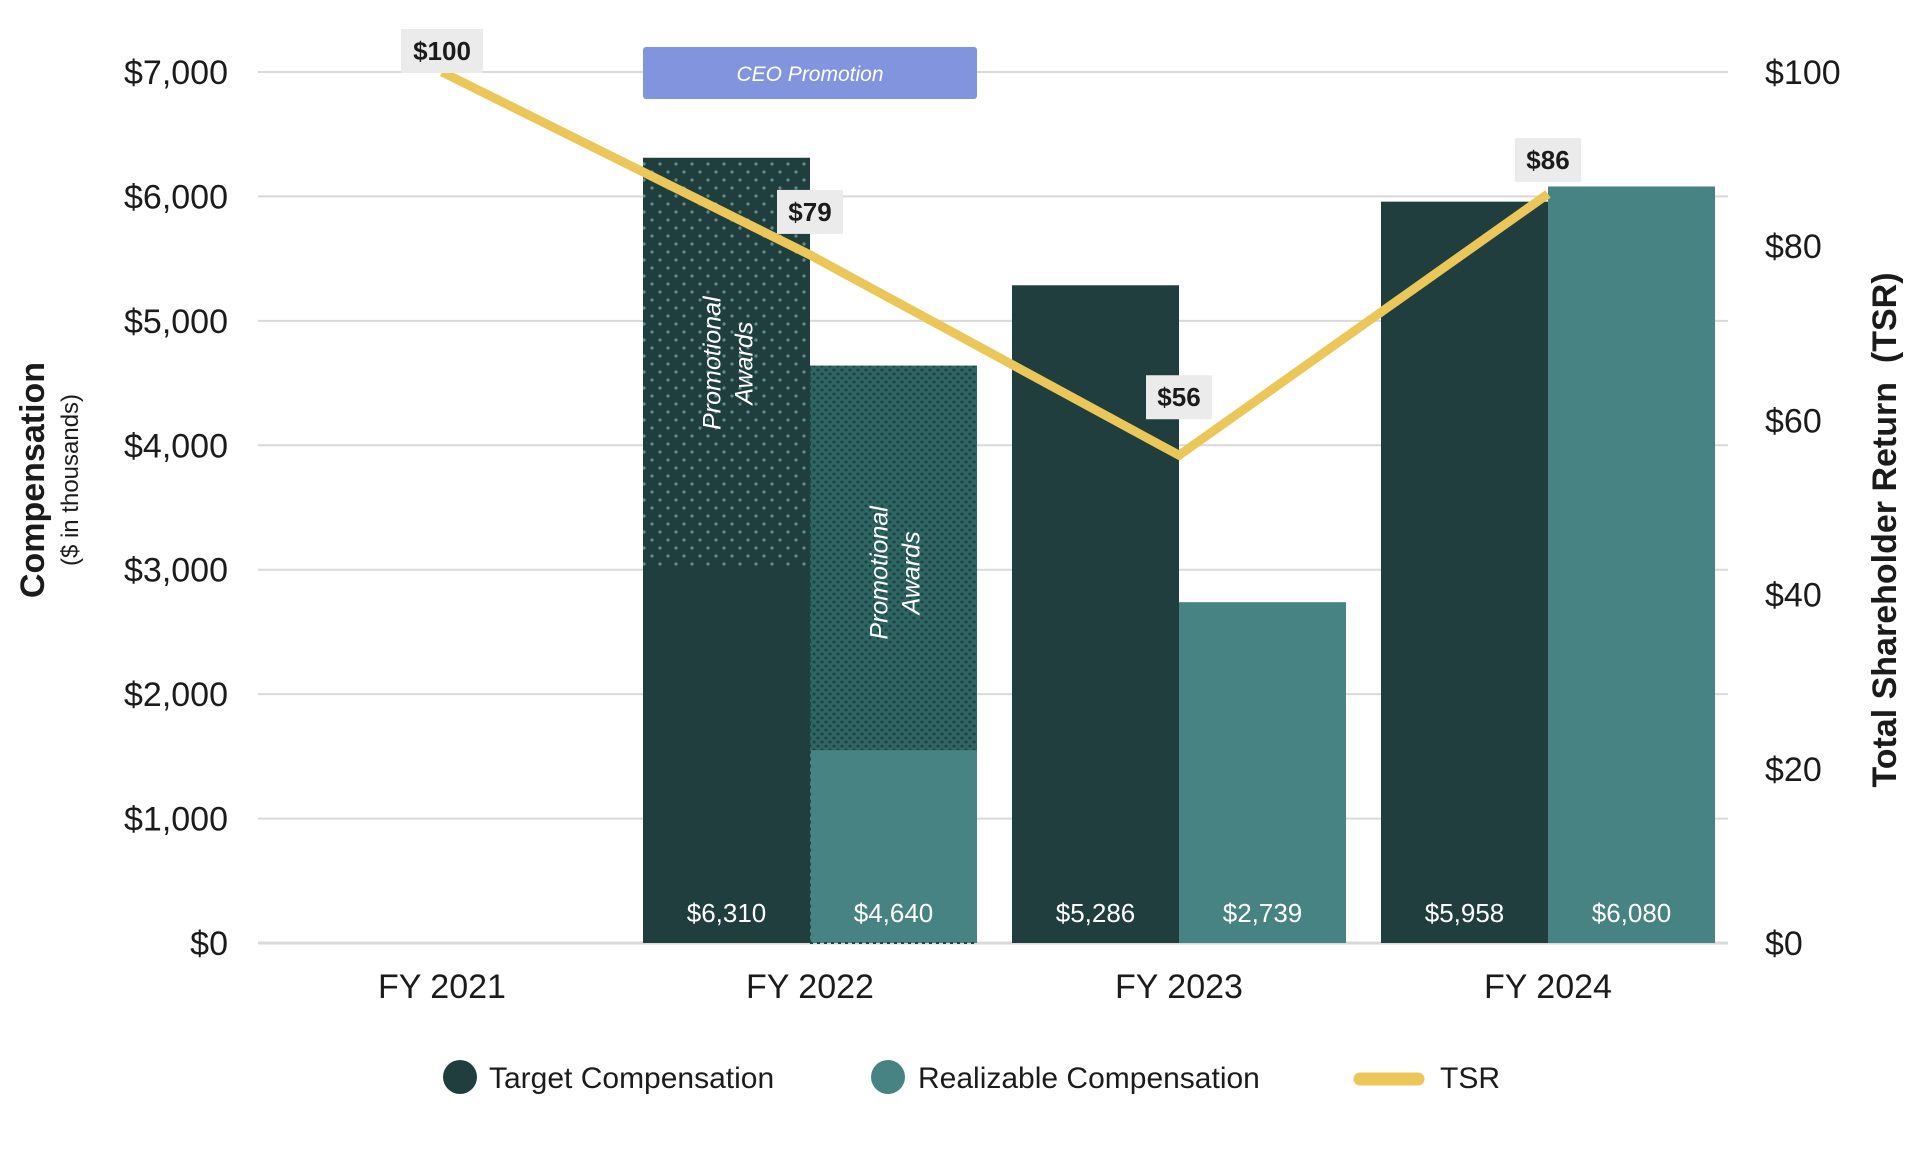  I want to click on left-tick-label: $4,000, so click(176, 446).